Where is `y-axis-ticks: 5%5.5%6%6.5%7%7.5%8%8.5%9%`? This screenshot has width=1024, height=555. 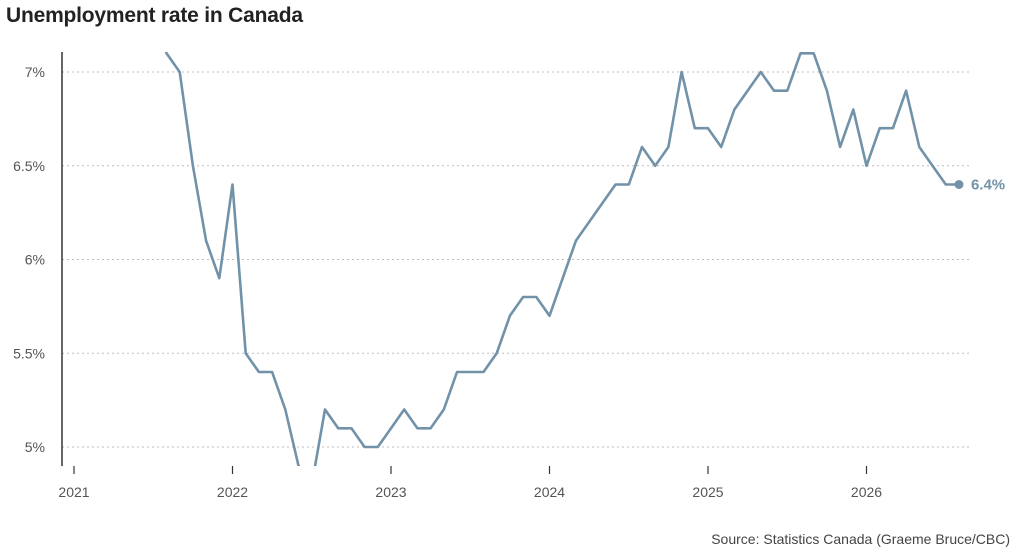
y-axis-ticks: 5%5.5%6%6.5%7%7.5%8%8.5%9% is located at coordinates (29, 259).